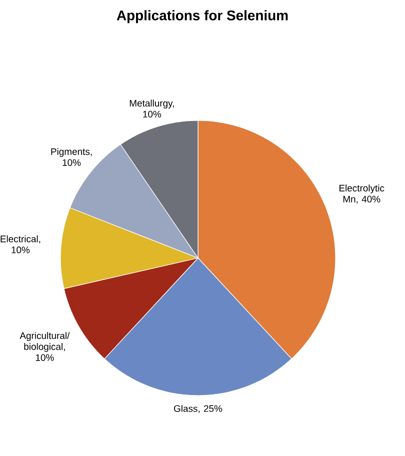  What do you see at coordinates (202, 17) in the screenshot?
I see `chart-title: Applications for Selenium` at bounding box center [202, 17].